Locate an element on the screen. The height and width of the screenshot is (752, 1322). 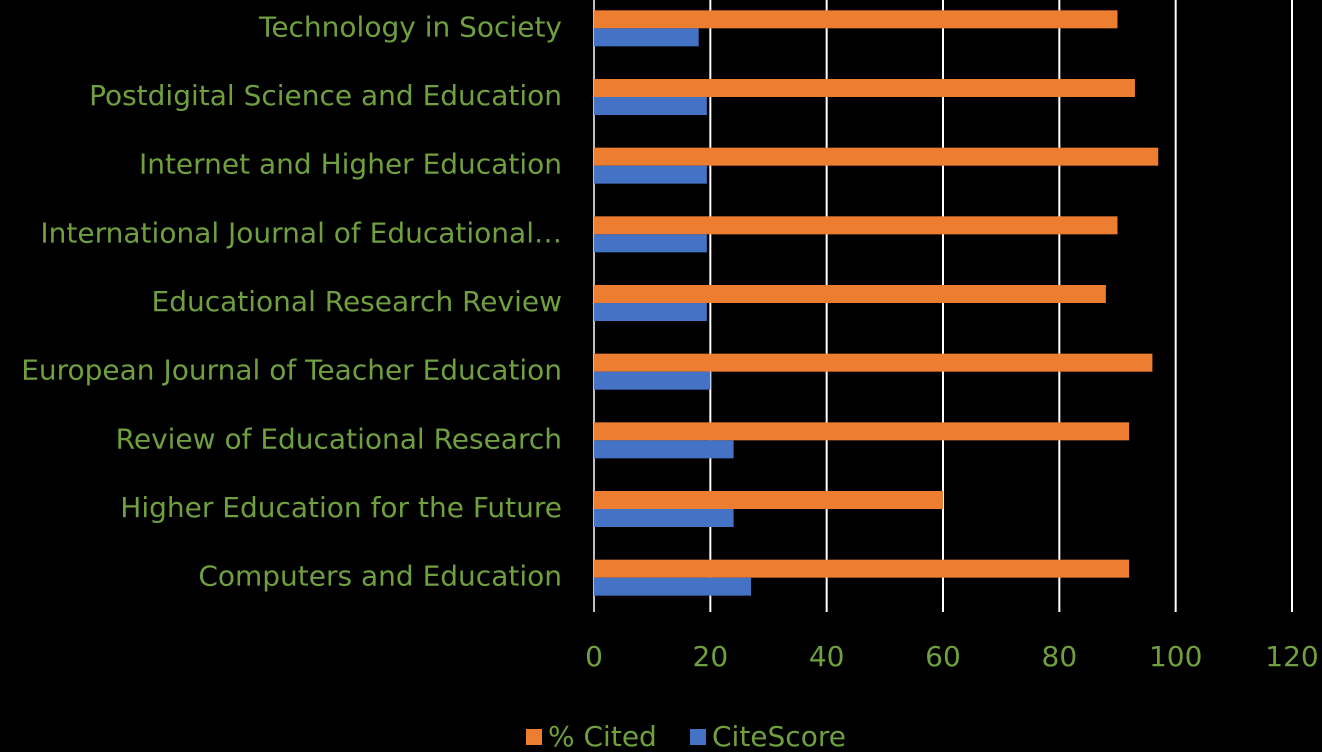
y-tick-label: Higher Education for the Future is located at coordinates (341, 507).